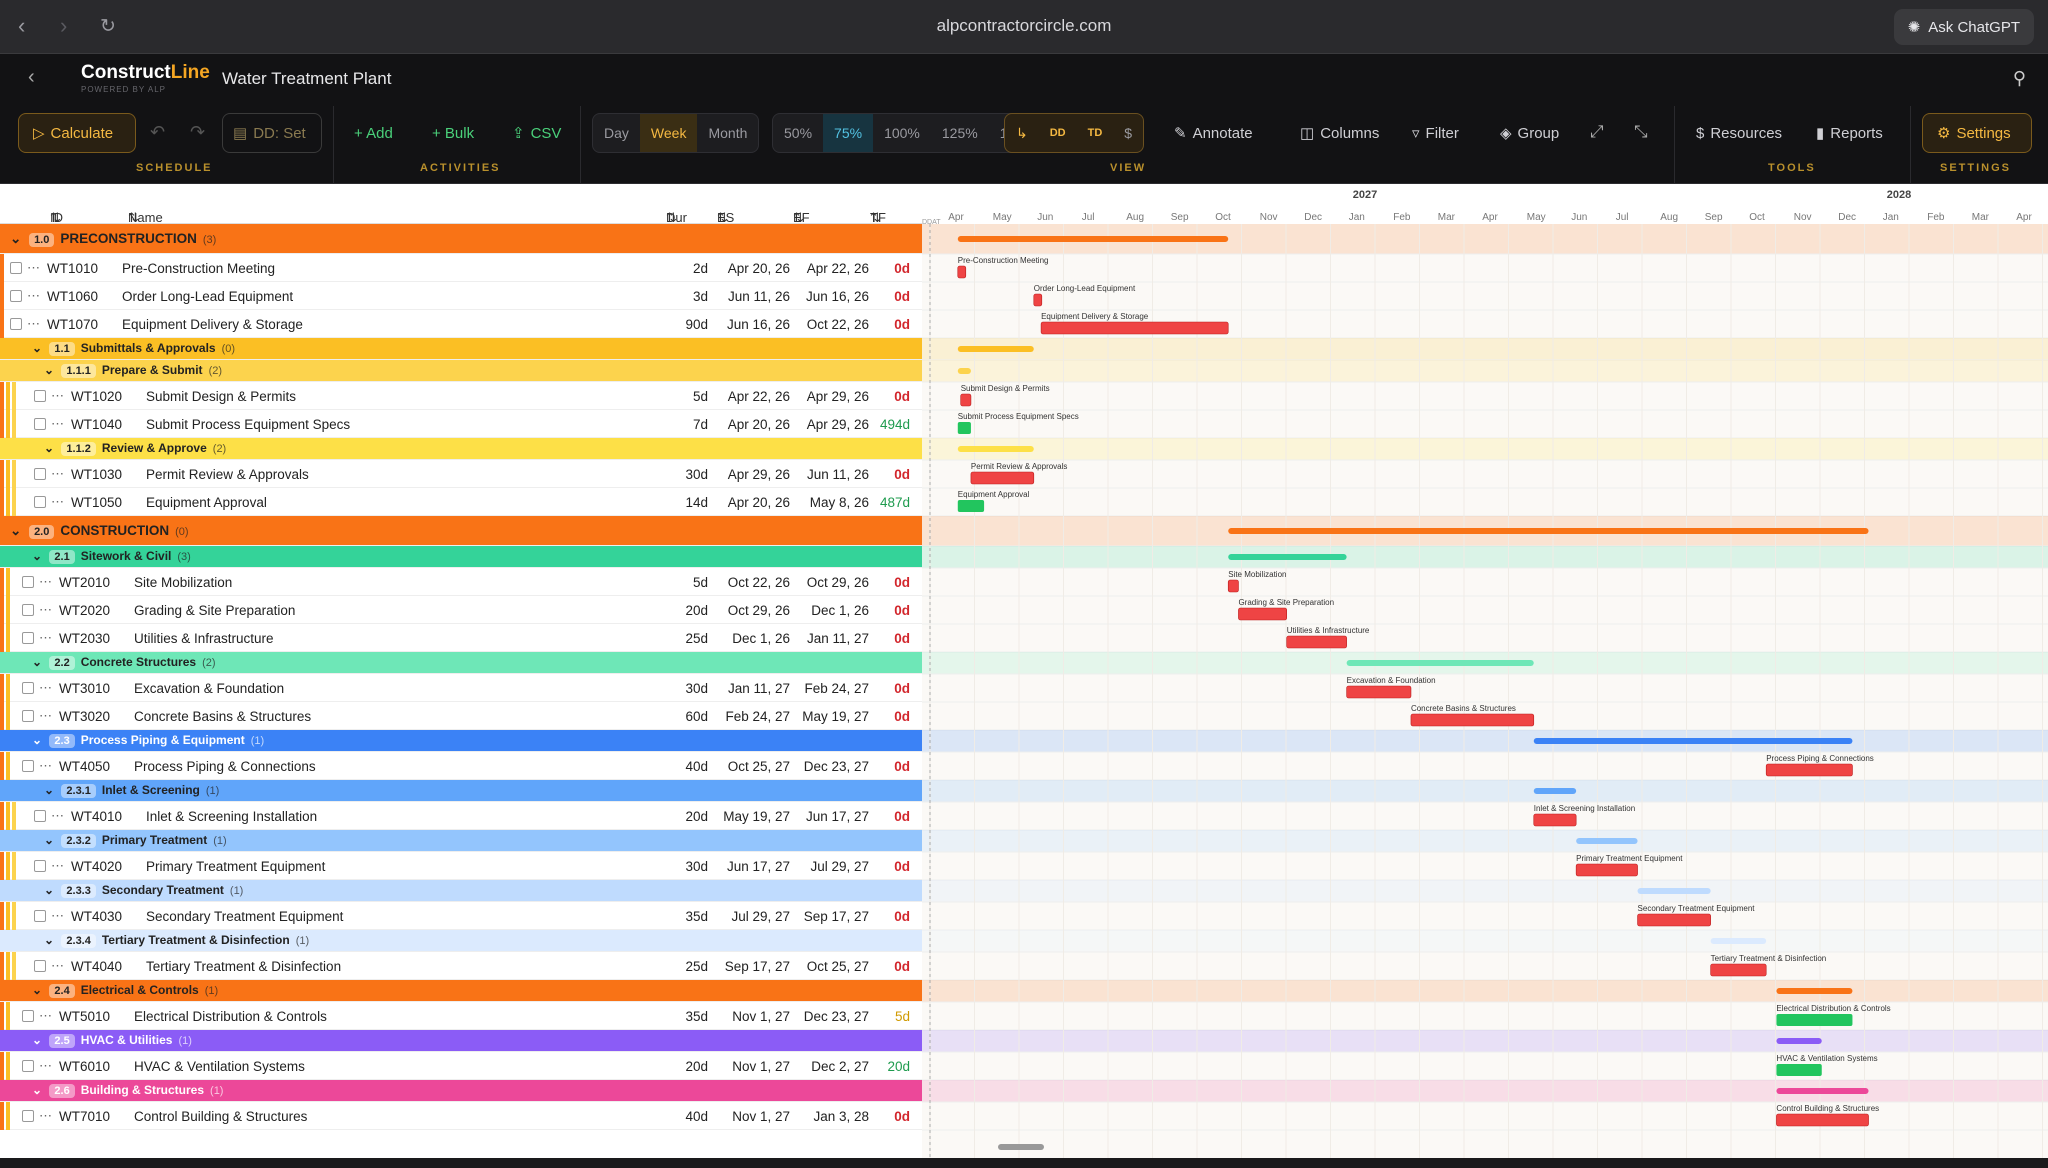 Image resolution: width=2048 pixels, height=1168 pixels. What do you see at coordinates (461, 371) in the screenshot?
I see `group-row: ⌄ 1.1.1 Prepare & Submit (2)` at bounding box center [461, 371].